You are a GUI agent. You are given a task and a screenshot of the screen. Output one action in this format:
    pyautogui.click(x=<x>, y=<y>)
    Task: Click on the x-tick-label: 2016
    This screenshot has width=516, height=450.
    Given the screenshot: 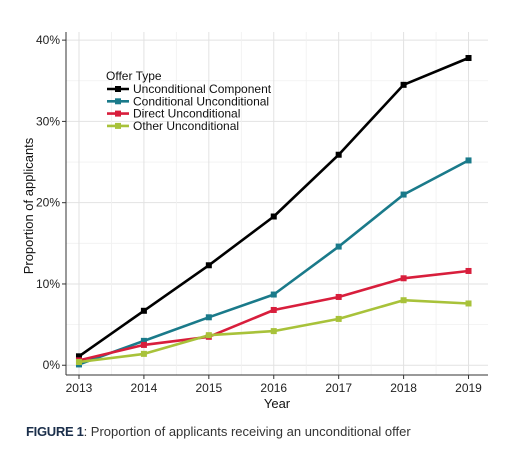 What is the action you would take?
    pyautogui.click(x=273, y=388)
    